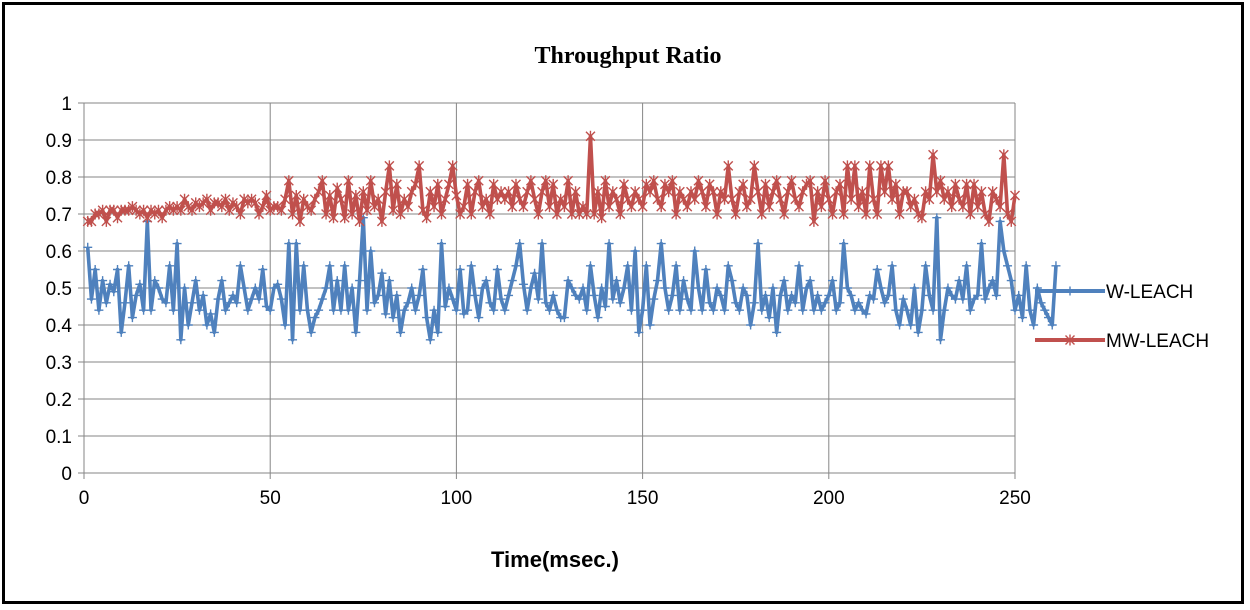  I want to click on chart-title: Throughput Ratio, so click(628, 56).